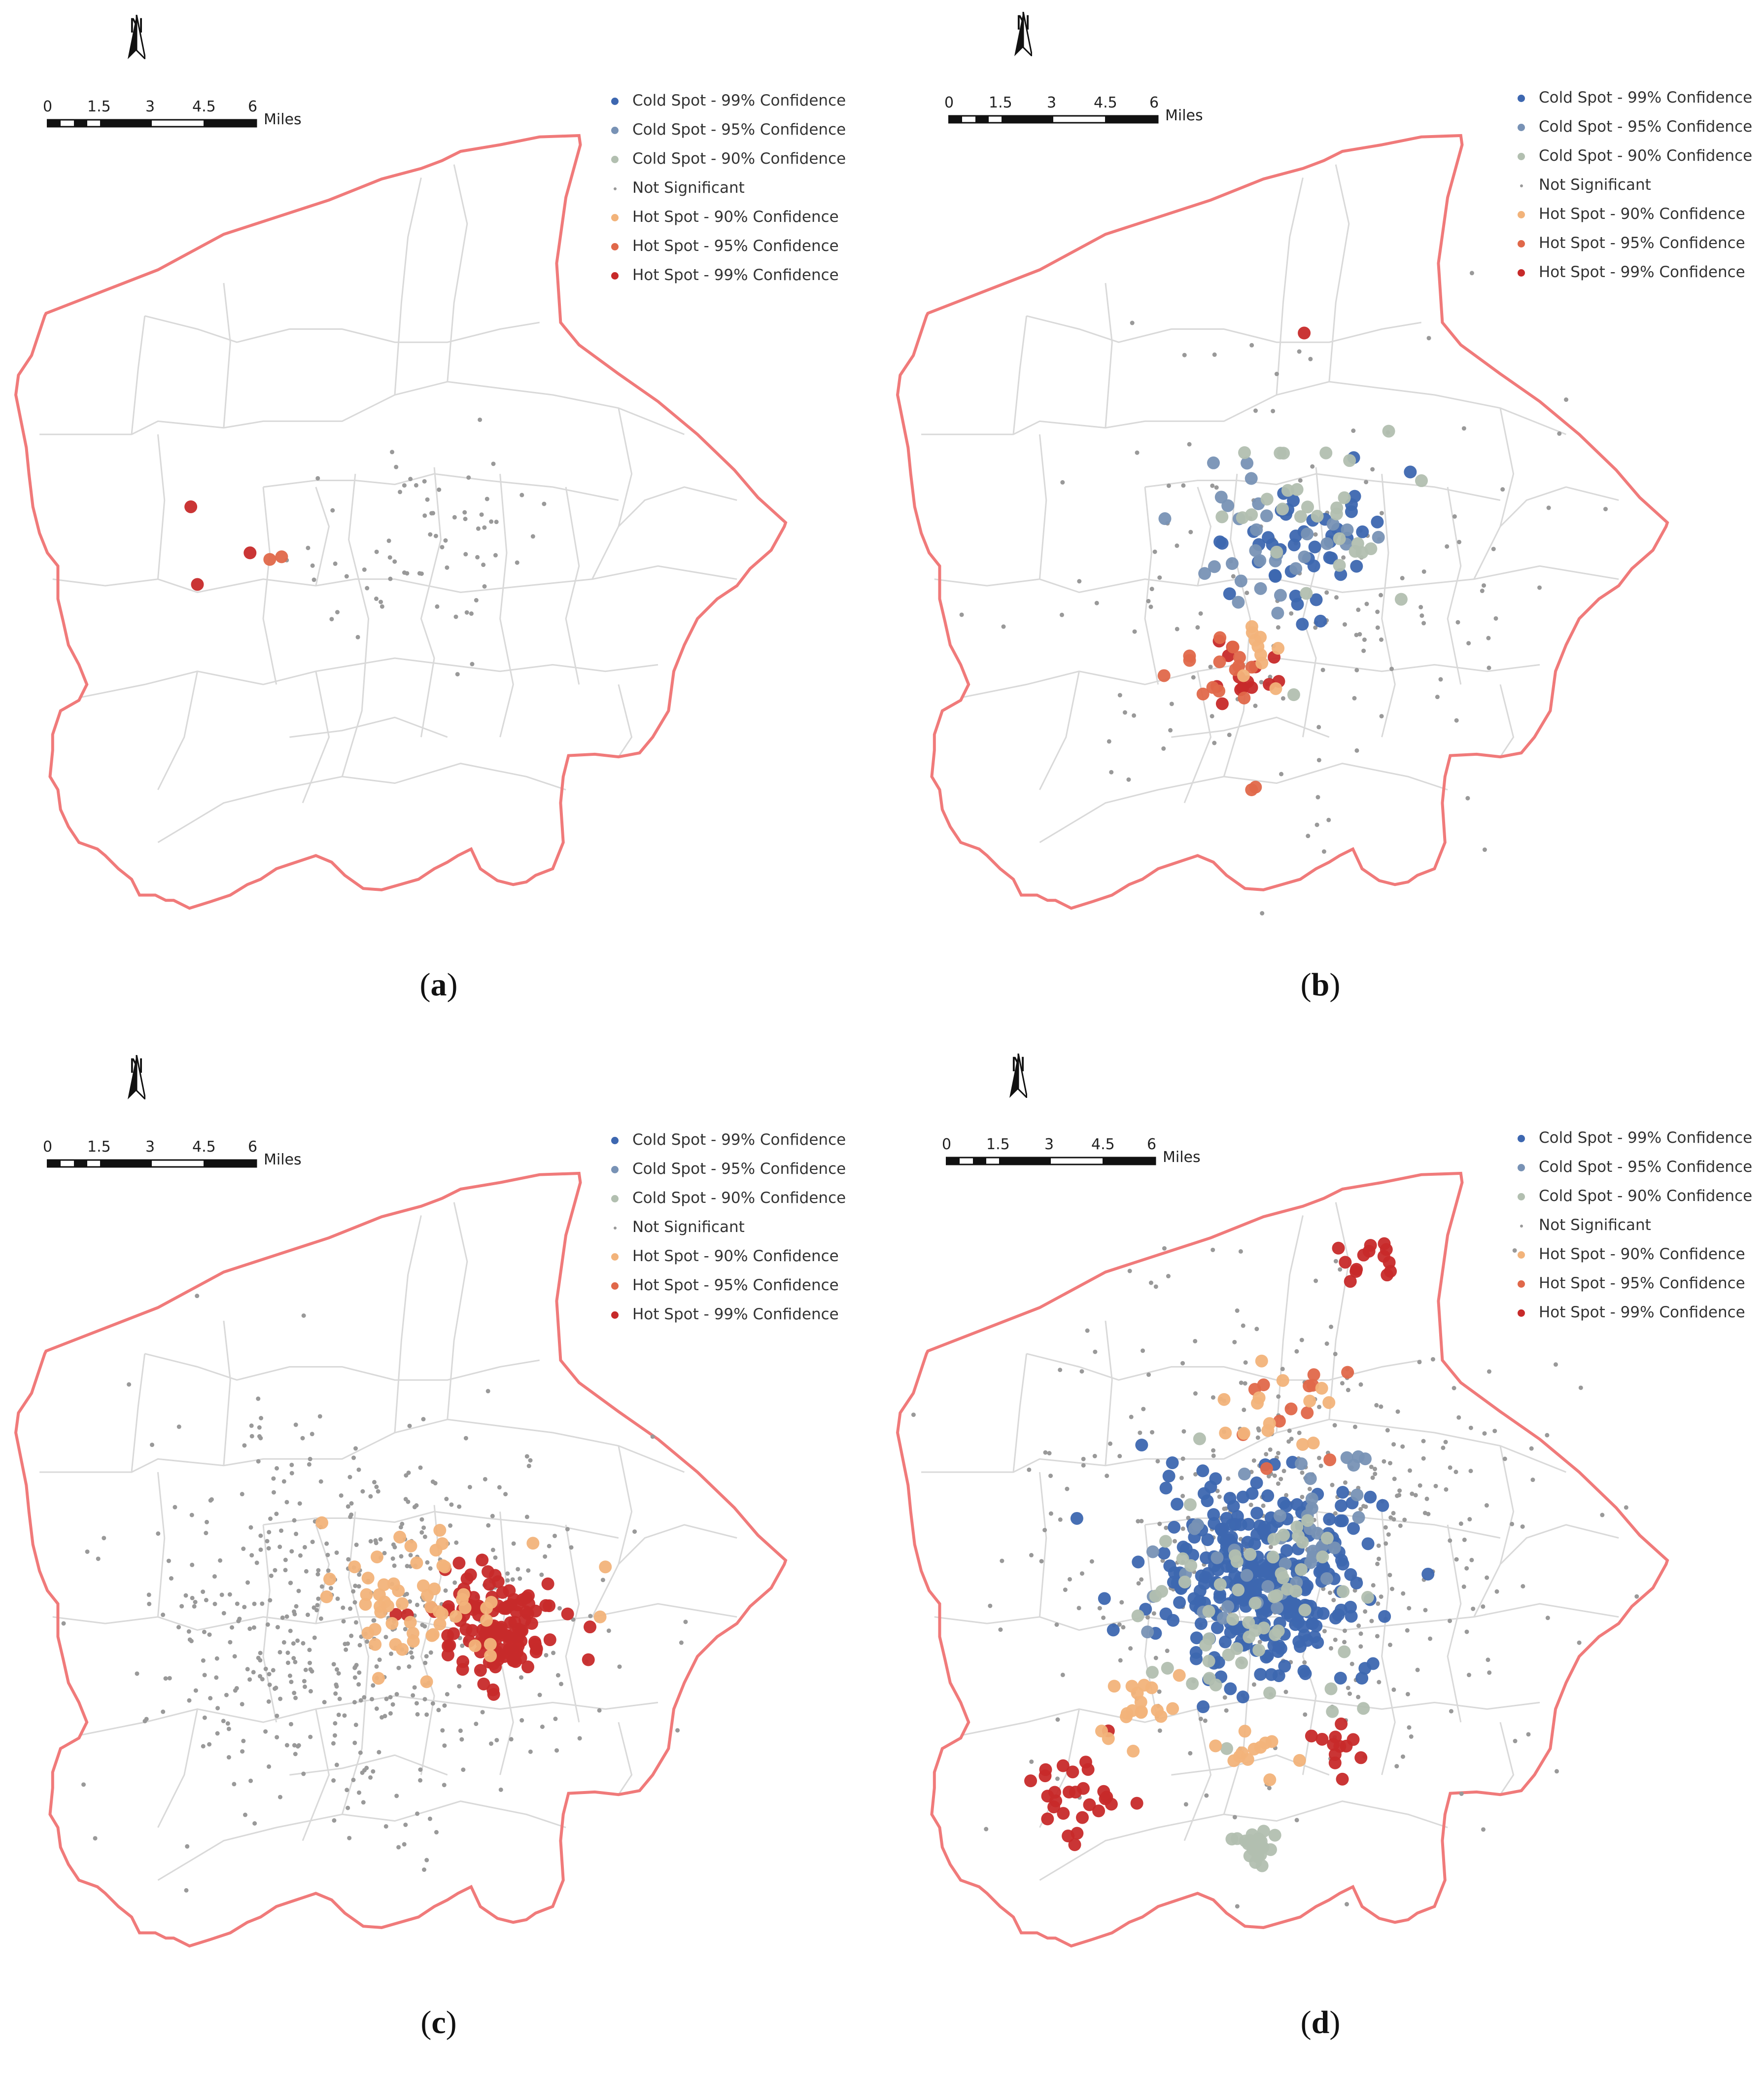 The image size is (1764, 2076). What do you see at coordinates (728, 159) in the screenshot?
I see `legend-item: Cold Spot - 90% Confidence` at bounding box center [728, 159].